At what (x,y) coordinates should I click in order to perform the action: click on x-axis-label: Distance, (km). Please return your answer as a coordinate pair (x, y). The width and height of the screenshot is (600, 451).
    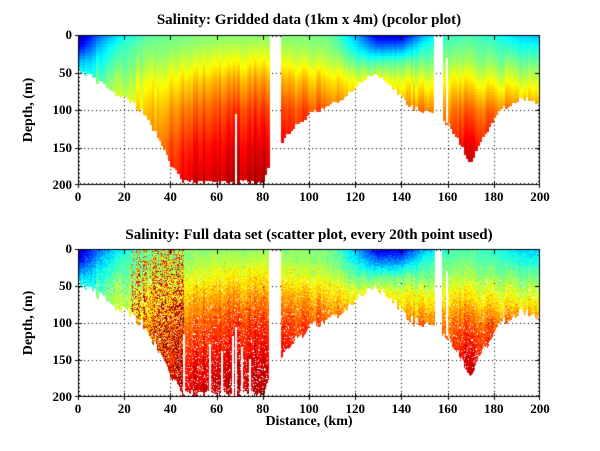
    Looking at the image, I should click on (309, 421).